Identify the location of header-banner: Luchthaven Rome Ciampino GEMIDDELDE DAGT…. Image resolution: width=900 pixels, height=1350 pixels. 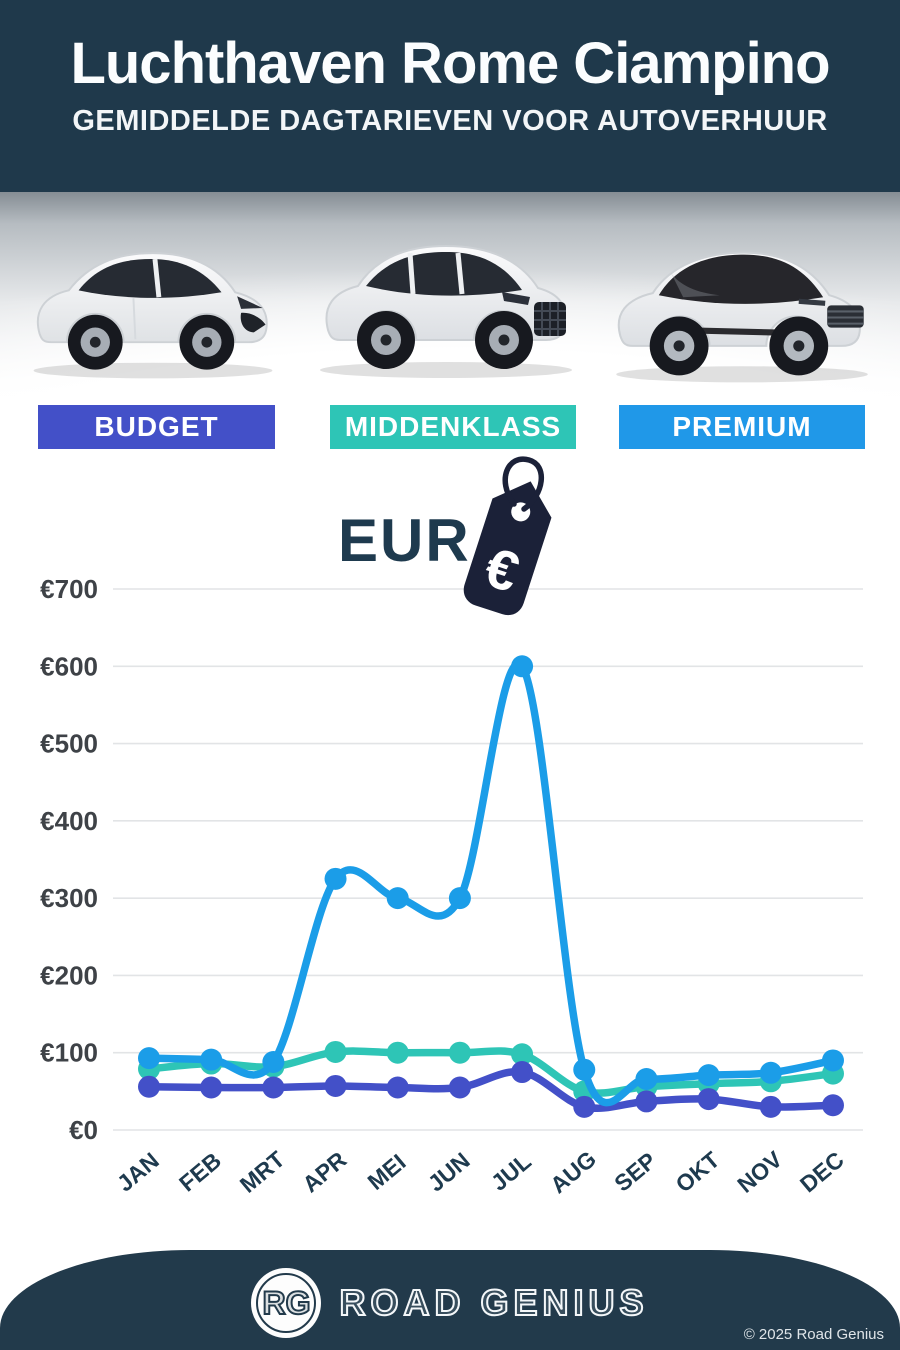
(450, 96).